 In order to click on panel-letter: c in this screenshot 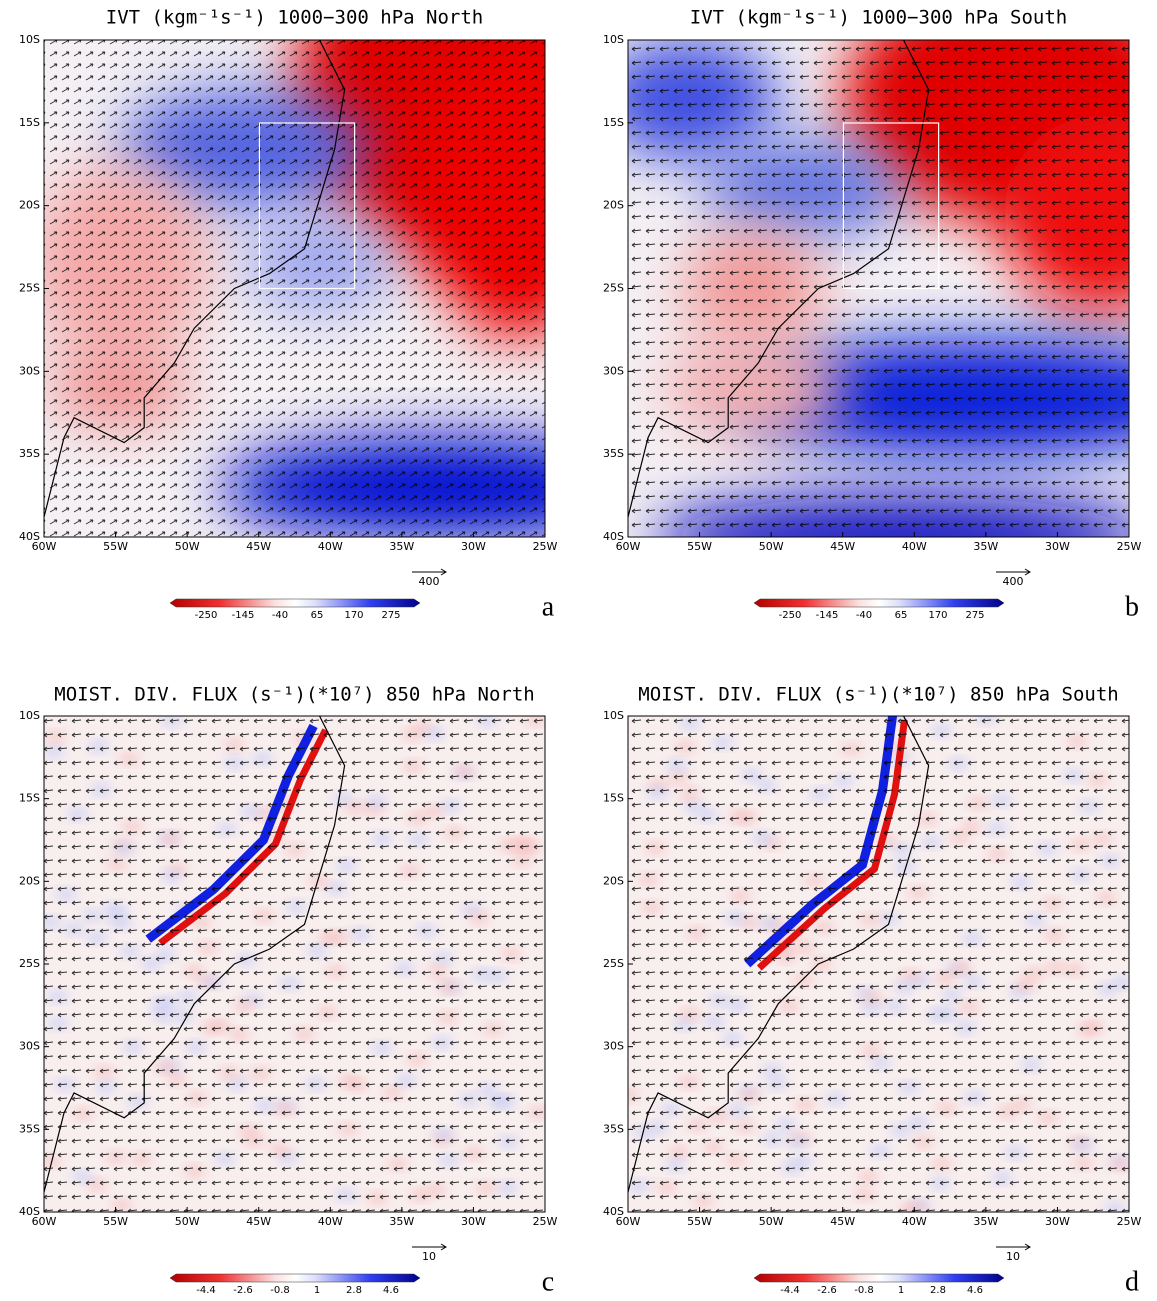, I will do `click(548, 1281)`.